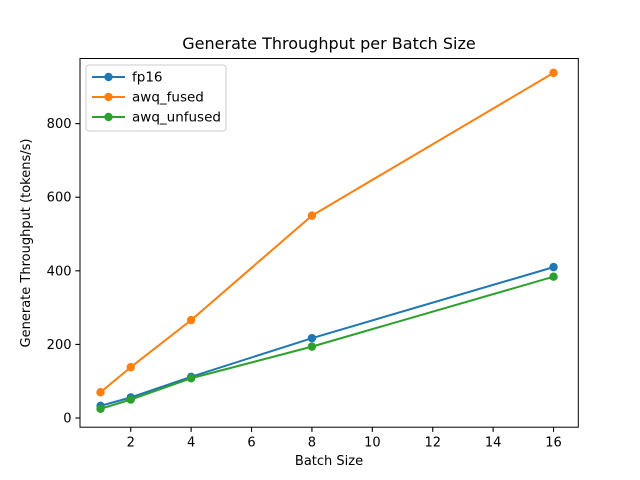 This screenshot has height=480, width=640. What do you see at coordinates (191, 443) in the screenshot?
I see `x-tick-label: 4` at bounding box center [191, 443].